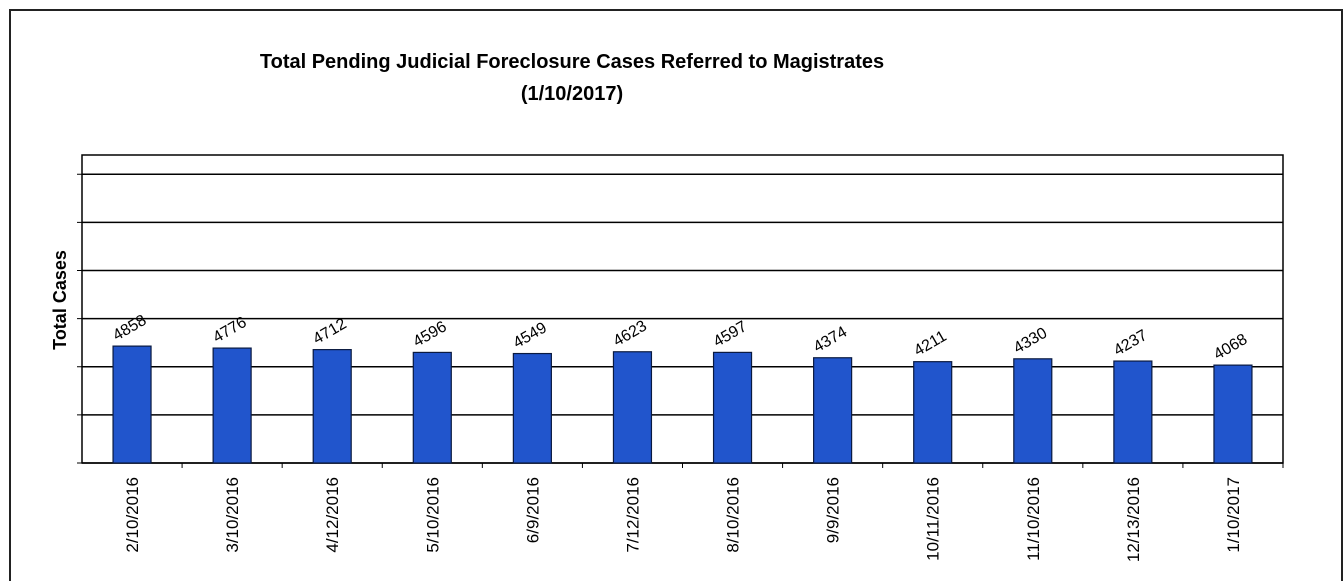 The height and width of the screenshot is (581, 1343). Describe the element at coordinates (60, 300) in the screenshot. I see `y-axis-label: Total Cases` at that location.